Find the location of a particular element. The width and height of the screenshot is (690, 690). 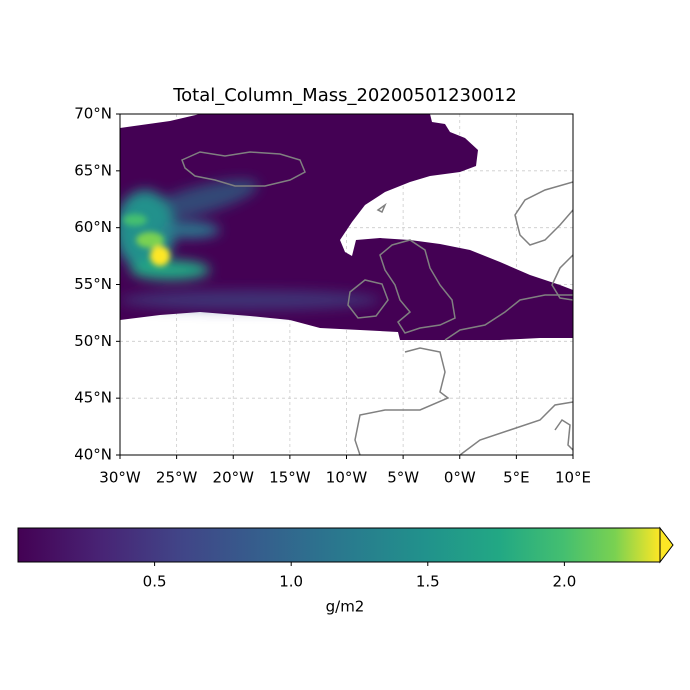

y-tick-label: 45°N is located at coordinates (93, 398).